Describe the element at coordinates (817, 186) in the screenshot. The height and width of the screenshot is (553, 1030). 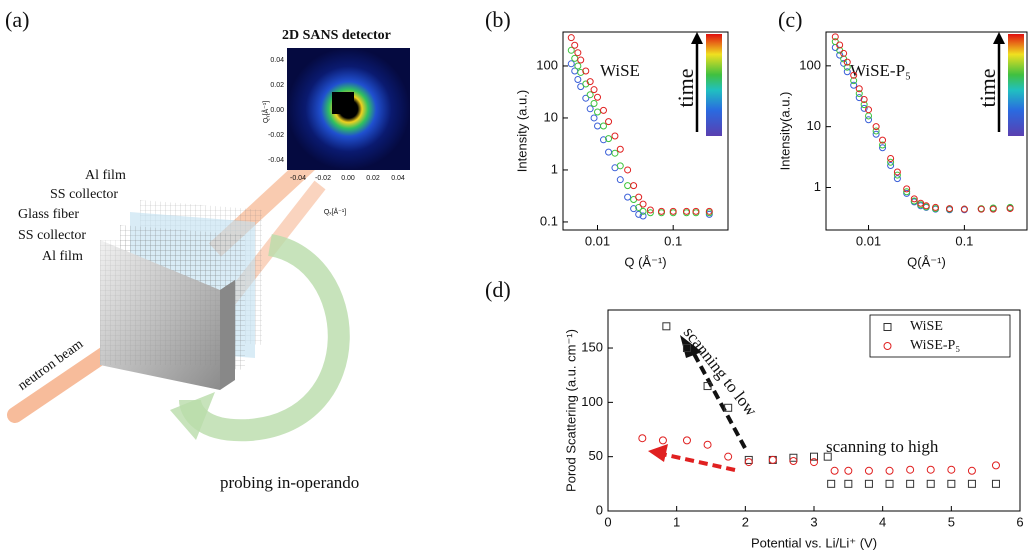
I see `y-tick-label: 1` at that location.